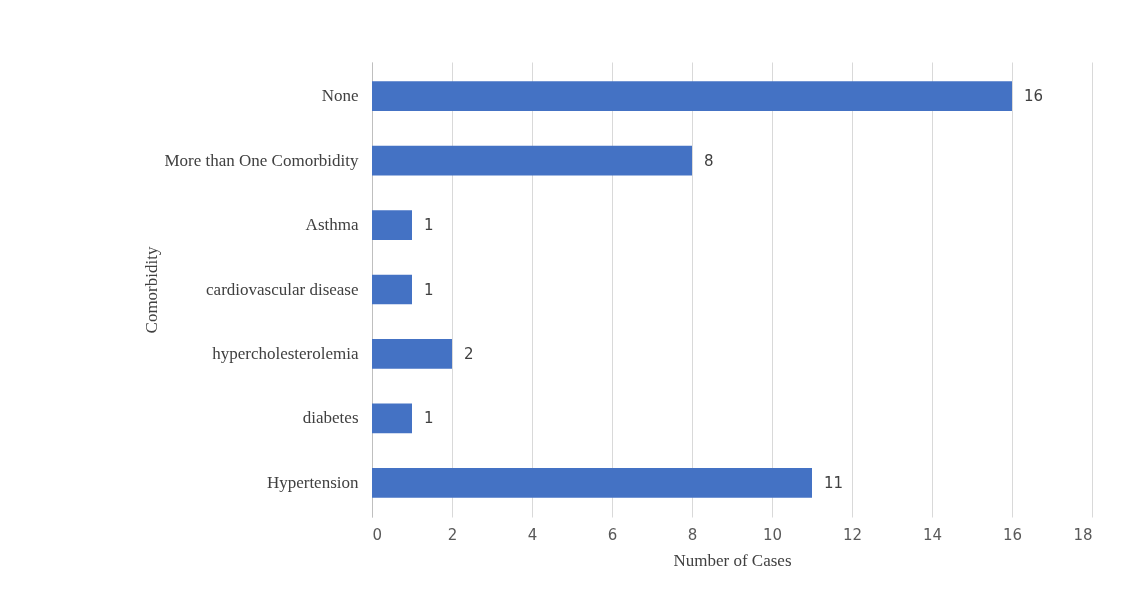  Describe the element at coordinates (709, 160) in the screenshot. I see `data-label: 8` at that location.